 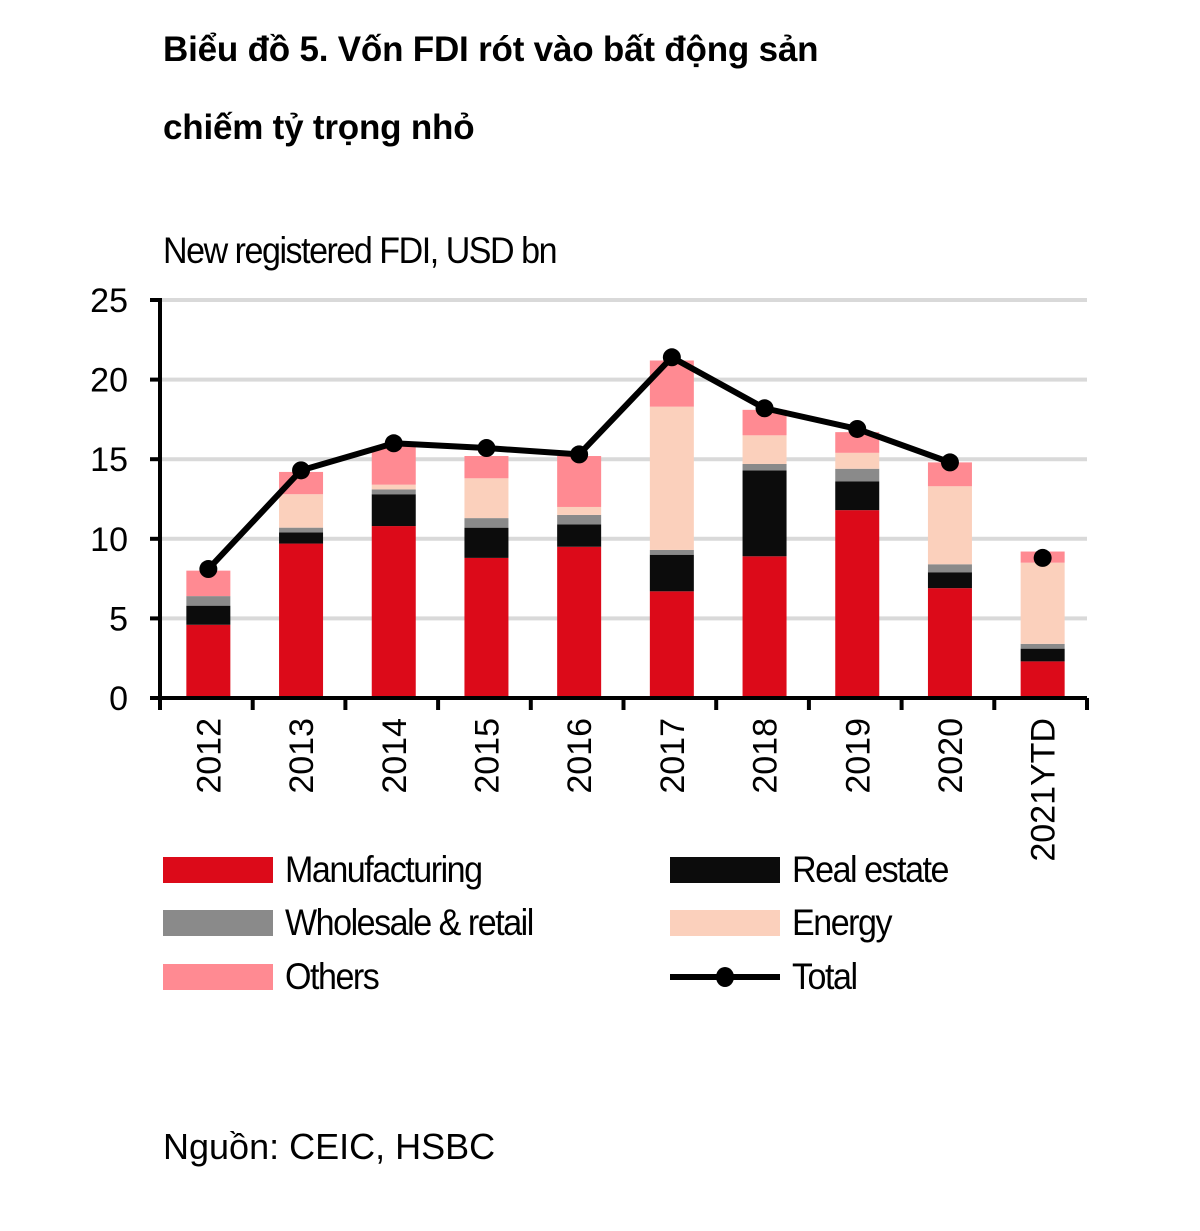 What do you see at coordinates (764, 408) in the screenshot?
I see `total-point-2018` at bounding box center [764, 408].